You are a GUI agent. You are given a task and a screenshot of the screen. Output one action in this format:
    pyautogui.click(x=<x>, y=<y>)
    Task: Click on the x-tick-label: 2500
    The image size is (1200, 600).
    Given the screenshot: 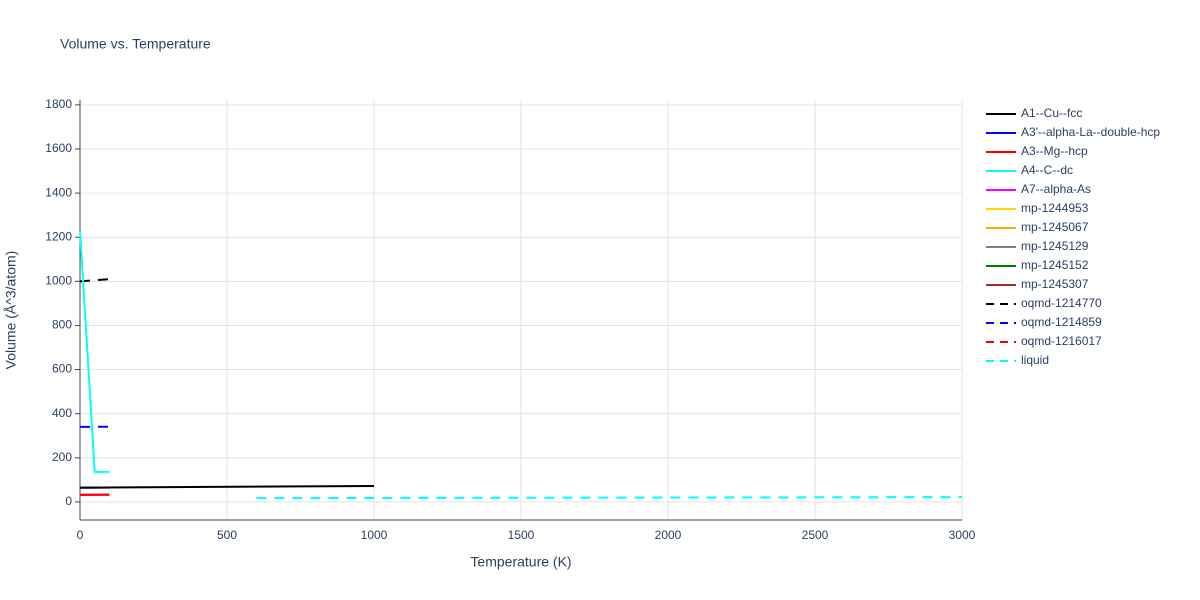 What is the action you would take?
    pyautogui.click(x=815, y=535)
    